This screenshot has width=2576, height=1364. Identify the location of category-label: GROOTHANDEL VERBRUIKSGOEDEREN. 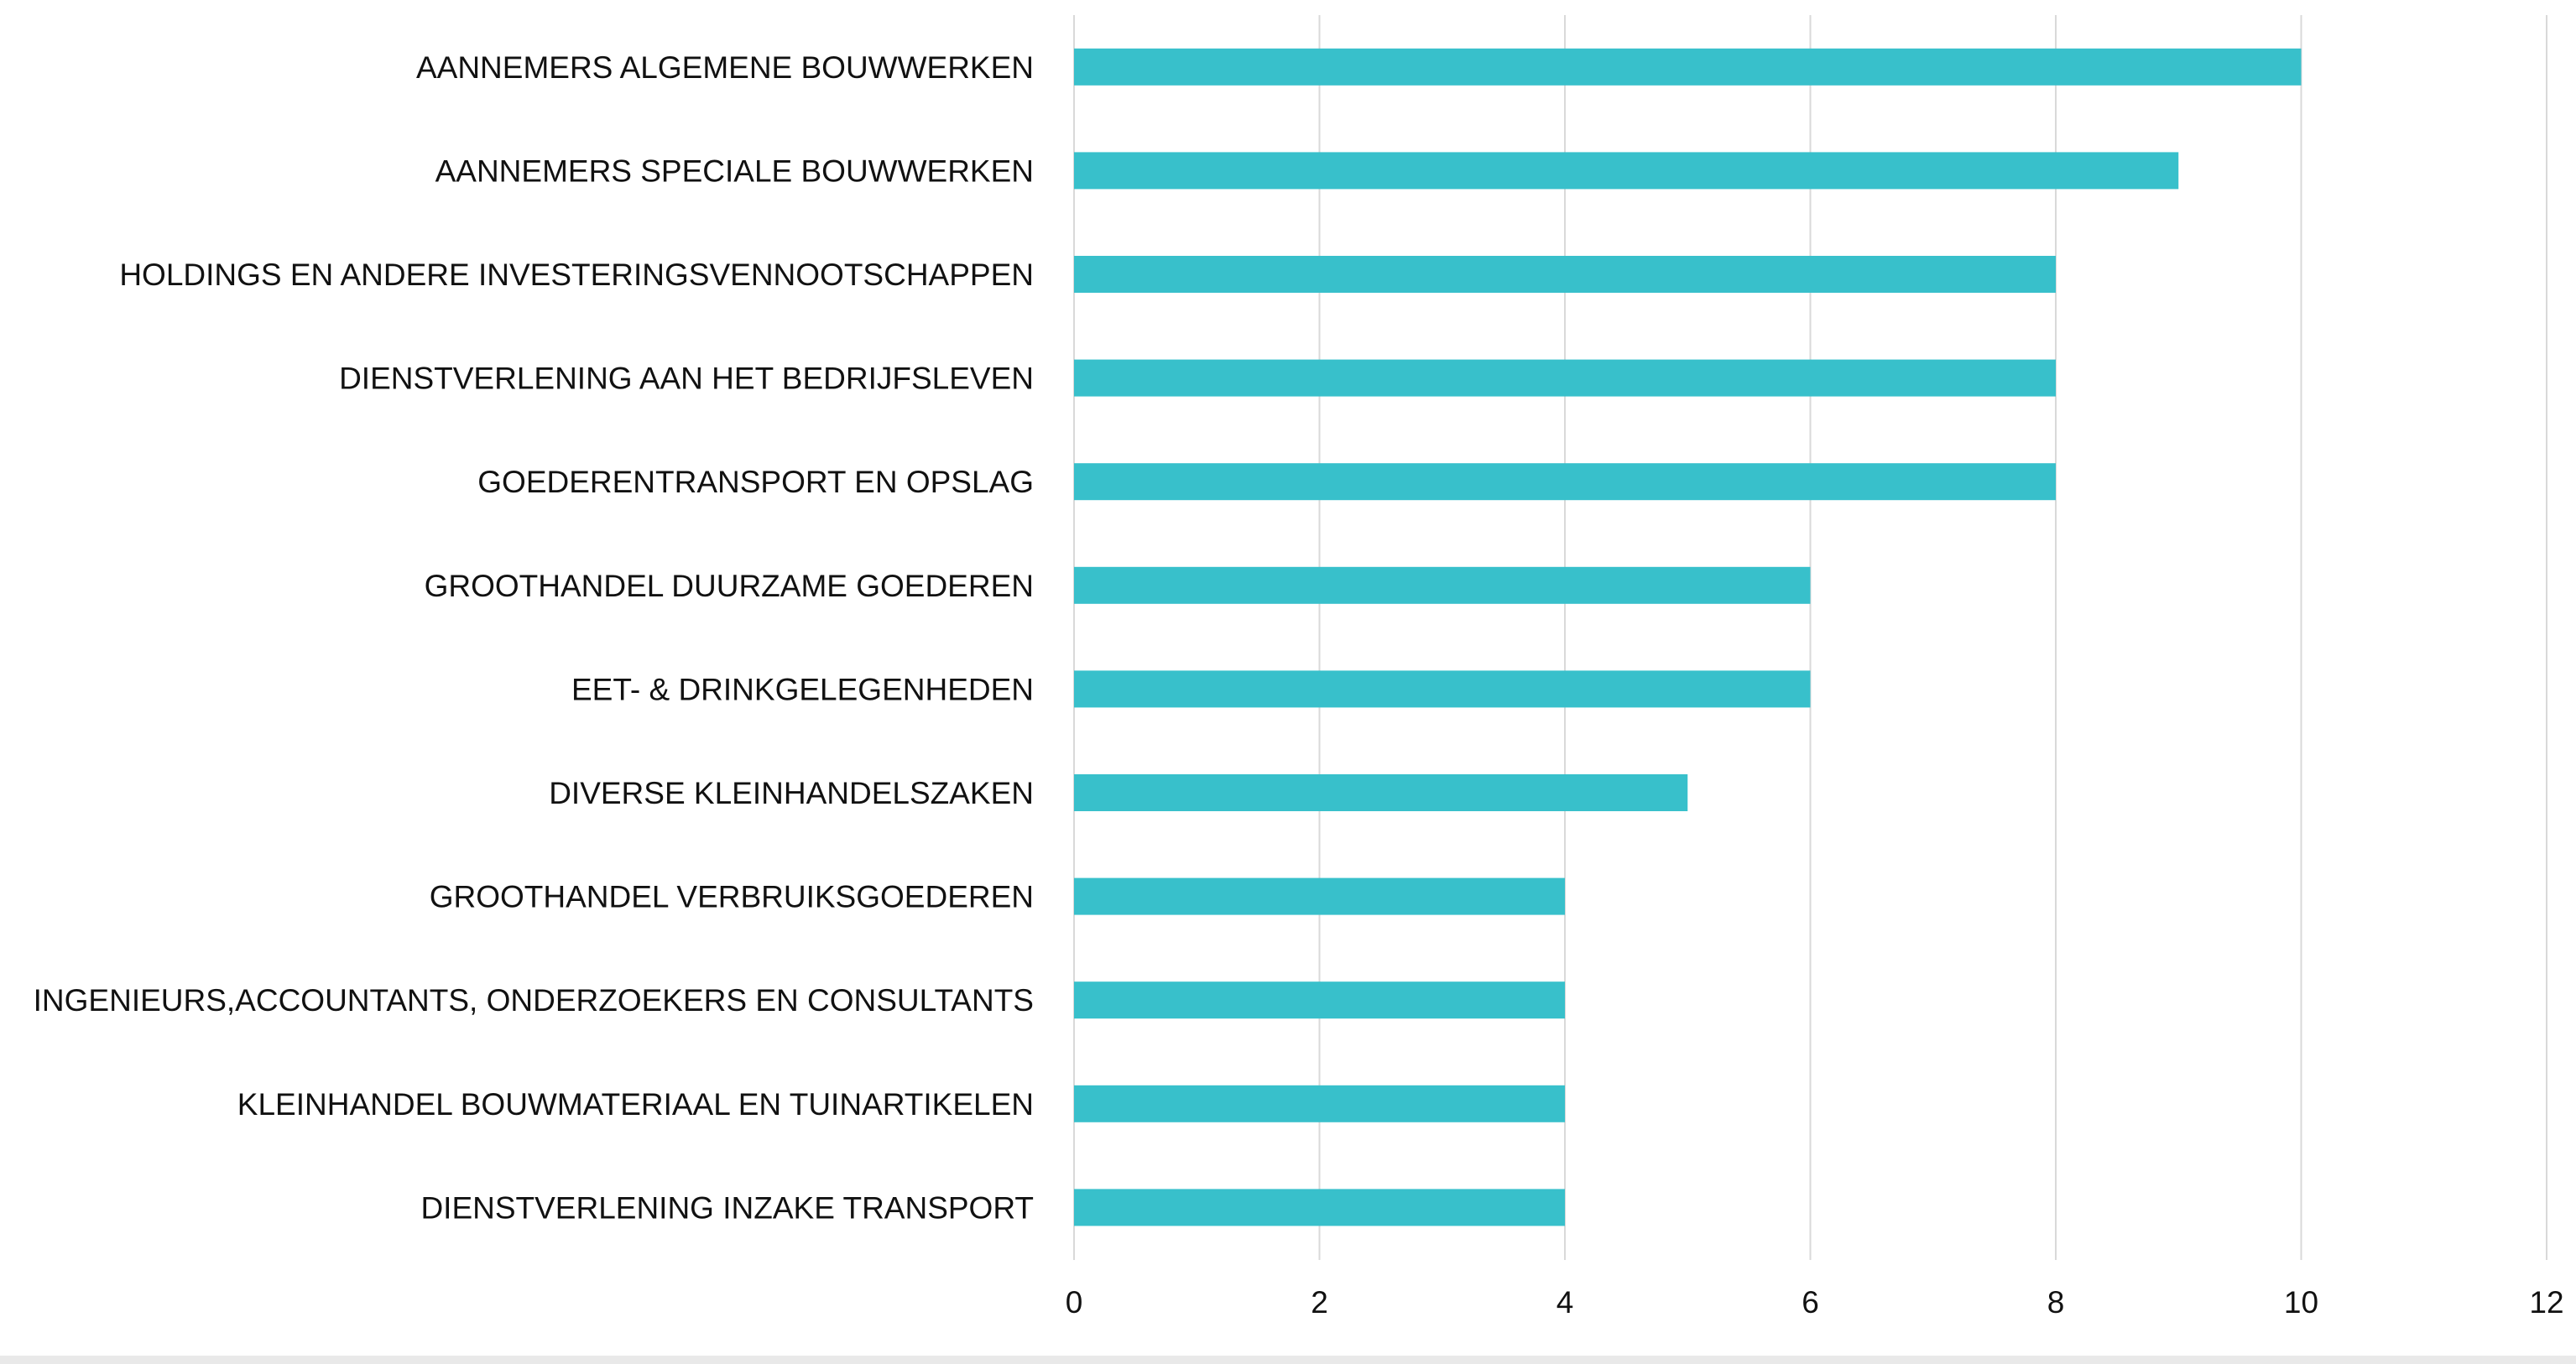
(732, 897).